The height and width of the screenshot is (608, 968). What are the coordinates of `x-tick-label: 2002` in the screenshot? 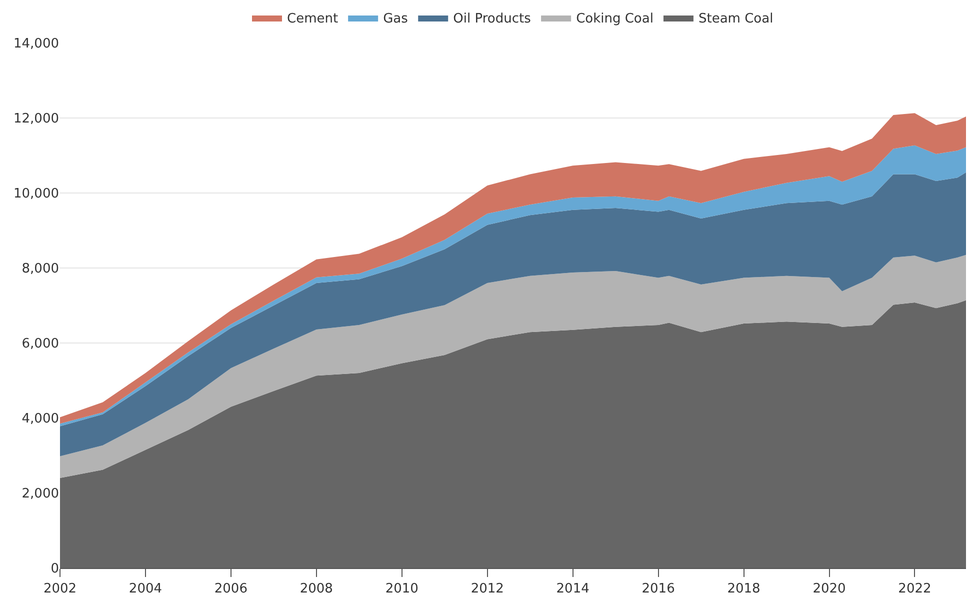 It's located at (60, 589).